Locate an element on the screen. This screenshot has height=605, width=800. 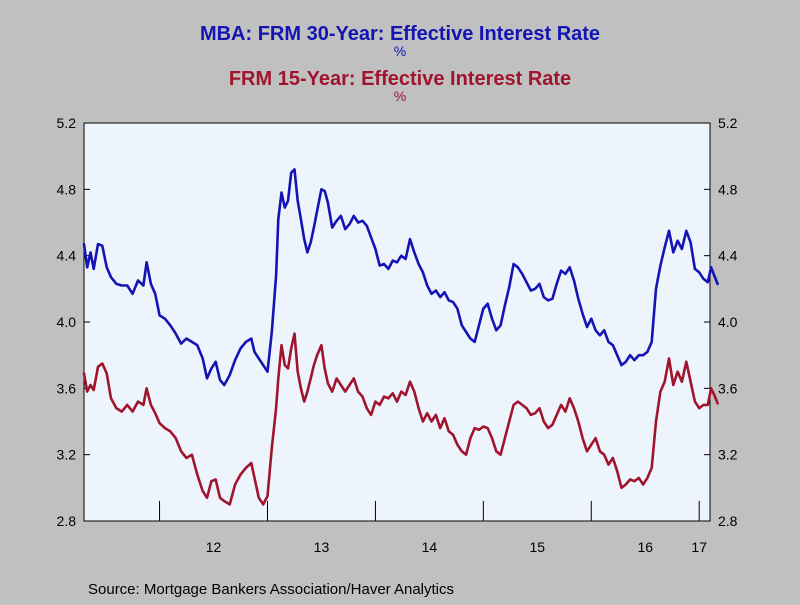
y-tick-label-left: 4.8 is located at coordinates (67, 189).